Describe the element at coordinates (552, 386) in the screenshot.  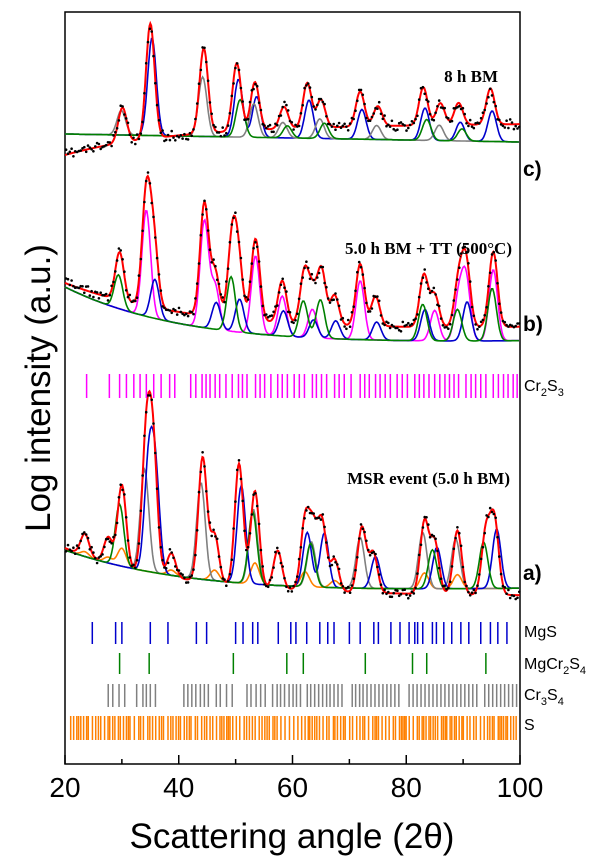
I see `legend-cr2s3-mid: S` at that location.